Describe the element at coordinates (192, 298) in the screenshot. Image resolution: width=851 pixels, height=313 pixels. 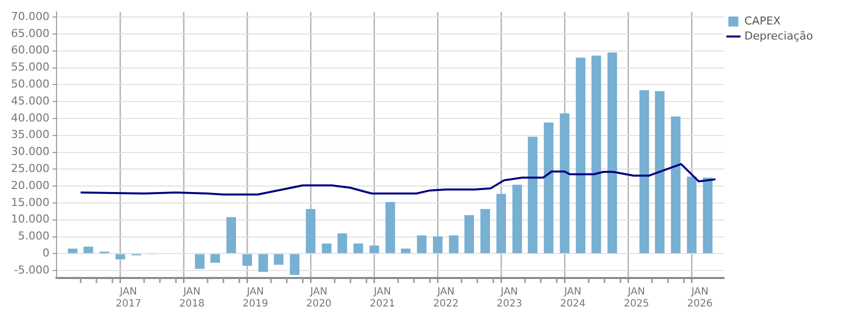
I see `x-tick-label: JAN 2018` at that location.